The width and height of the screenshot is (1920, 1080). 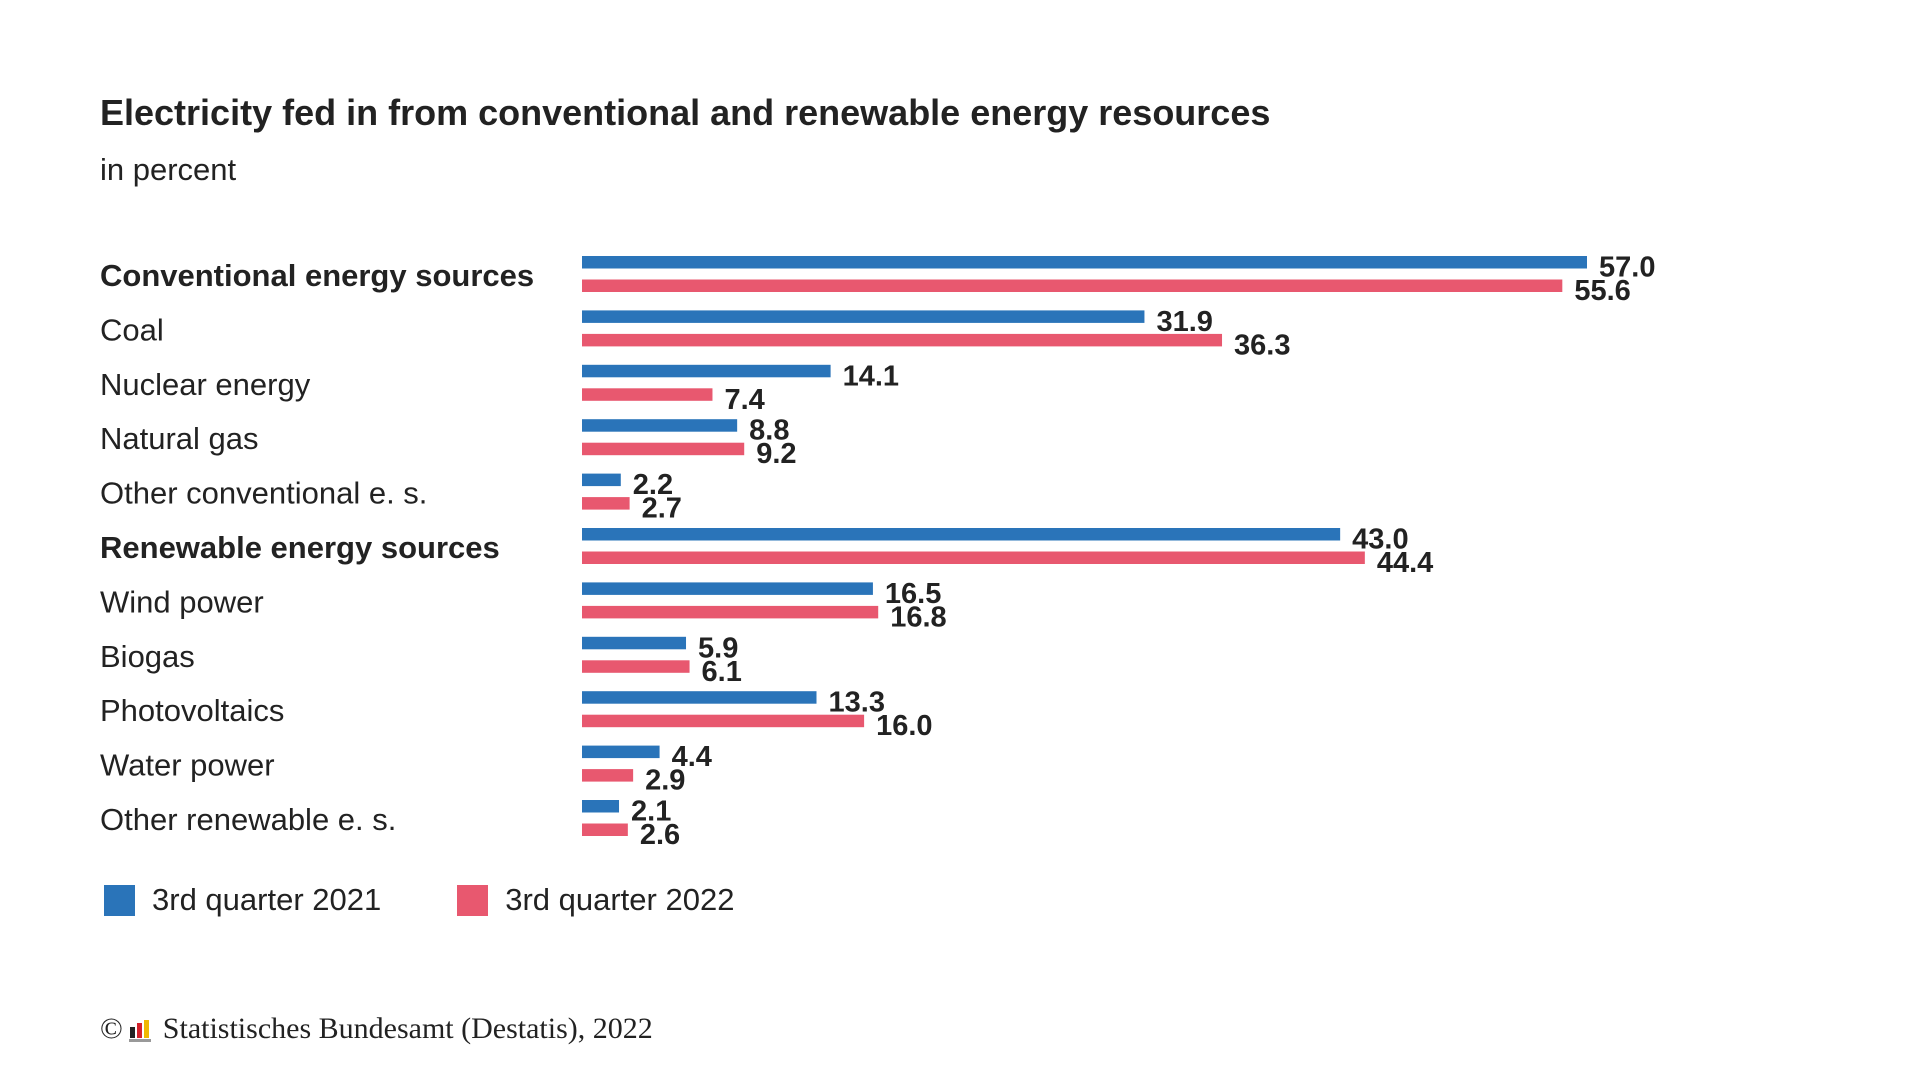 What do you see at coordinates (857, 703) in the screenshot?
I see `value-label-photovoltaics-2021: 13.3` at bounding box center [857, 703].